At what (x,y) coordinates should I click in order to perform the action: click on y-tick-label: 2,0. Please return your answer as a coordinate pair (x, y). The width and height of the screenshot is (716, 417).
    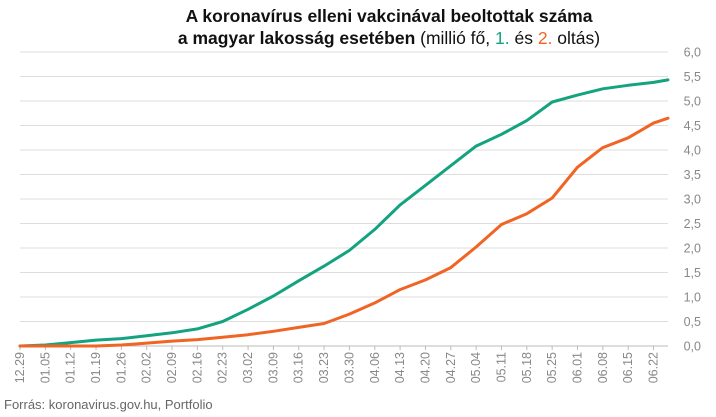
    Looking at the image, I should click on (692, 249).